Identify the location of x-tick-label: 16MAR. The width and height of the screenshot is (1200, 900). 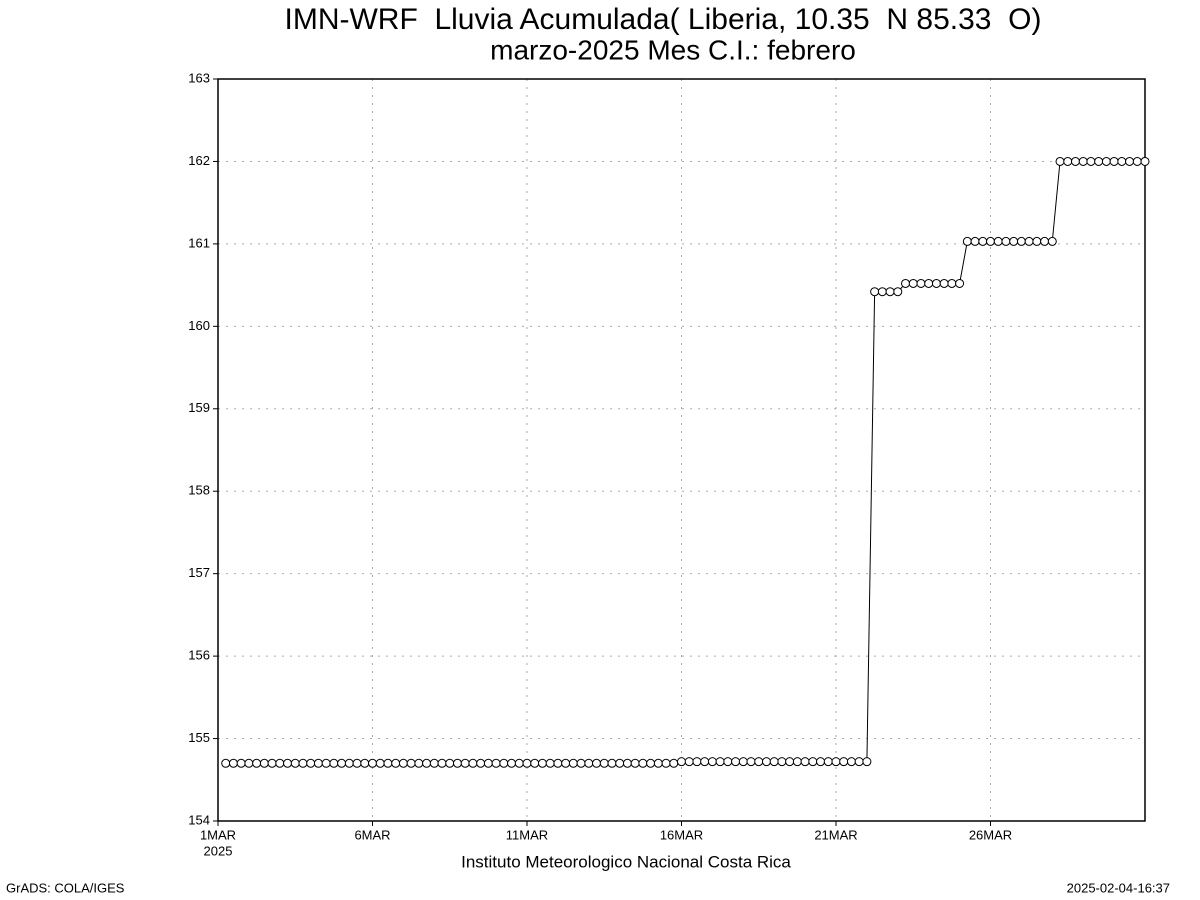
(681, 834).